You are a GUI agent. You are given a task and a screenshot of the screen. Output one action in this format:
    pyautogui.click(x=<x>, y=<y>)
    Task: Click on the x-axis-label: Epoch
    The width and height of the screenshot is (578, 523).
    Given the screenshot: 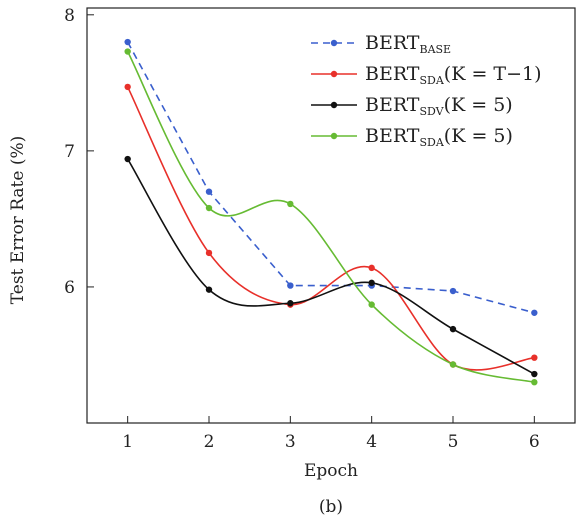 What is the action you would take?
    pyautogui.click(x=331, y=471)
    